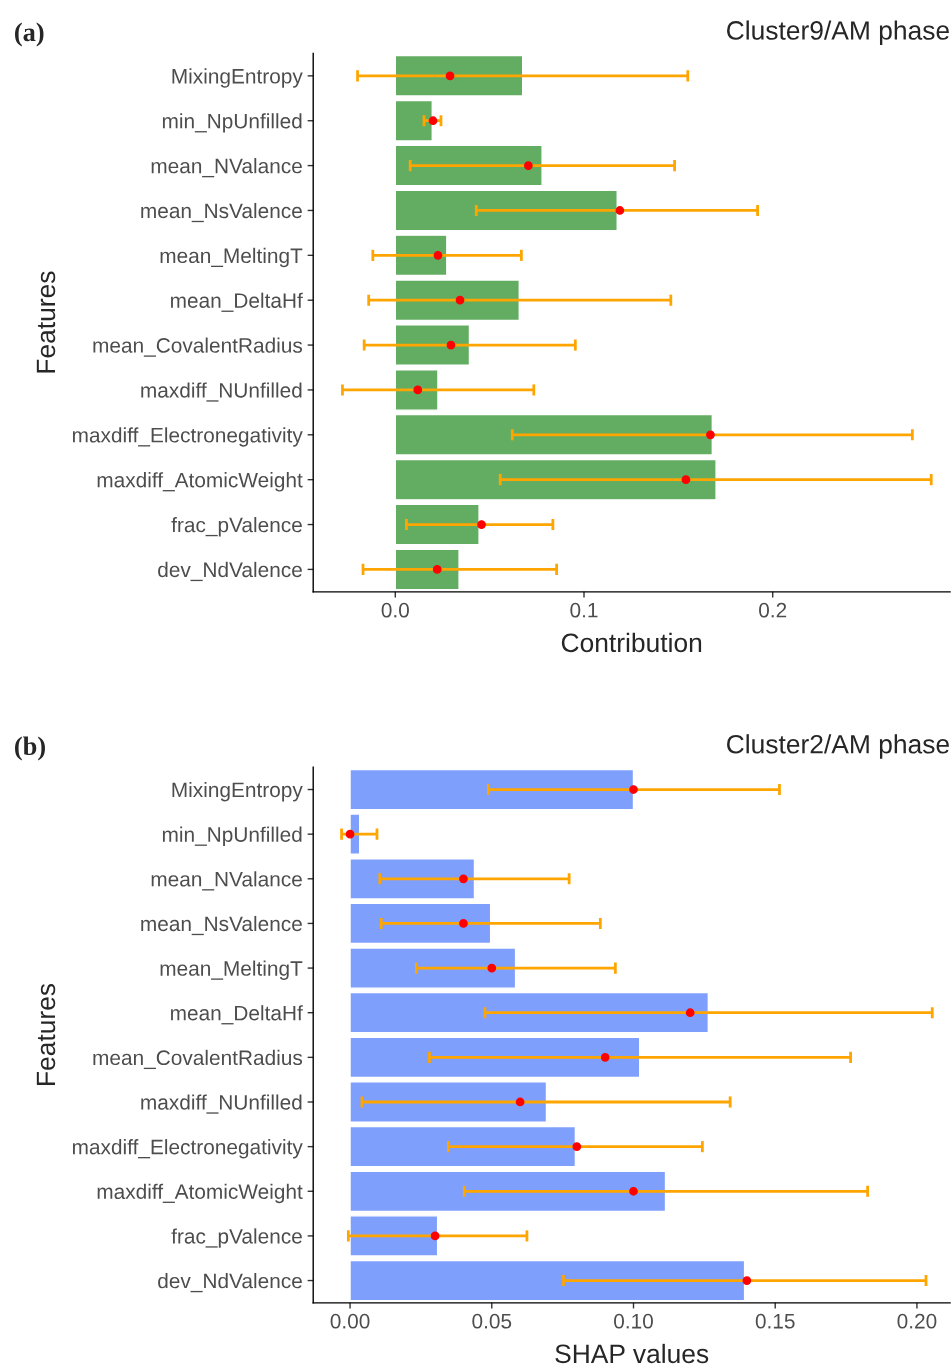 The height and width of the screenshot is (1370, 952). Describe the element at coordinates (29, 34) in the screenshot. I see `text: (a)` at that location.